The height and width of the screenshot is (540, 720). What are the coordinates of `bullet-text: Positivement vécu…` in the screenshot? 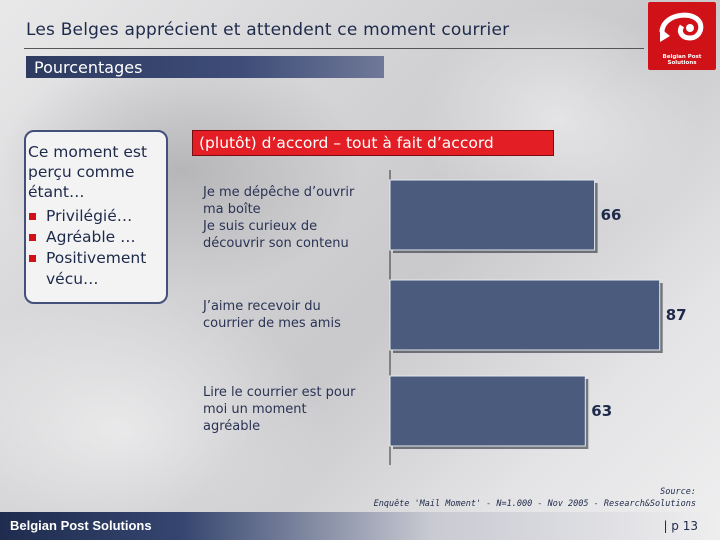 It's located at (96, 268).